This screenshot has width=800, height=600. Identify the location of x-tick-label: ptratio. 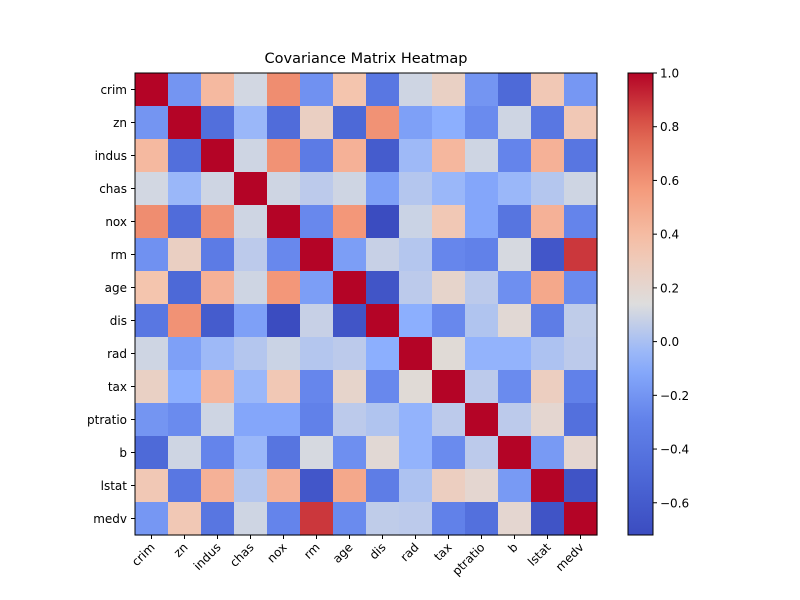
(468, 559).